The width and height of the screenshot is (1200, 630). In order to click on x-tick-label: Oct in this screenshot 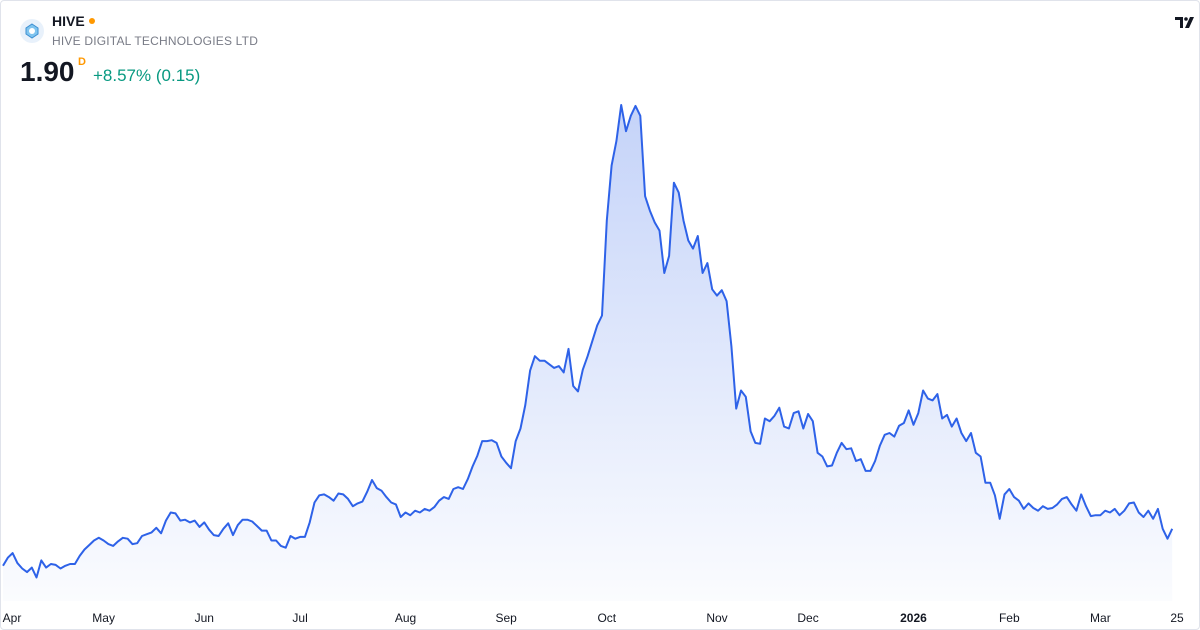, I will do `click(606, 618)`.